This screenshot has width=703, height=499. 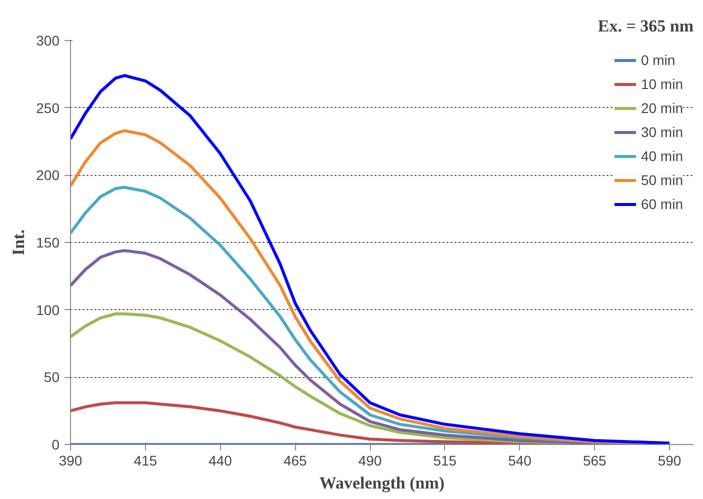 I want to click on legend-label: 40 min, so click(x=661, y=156).